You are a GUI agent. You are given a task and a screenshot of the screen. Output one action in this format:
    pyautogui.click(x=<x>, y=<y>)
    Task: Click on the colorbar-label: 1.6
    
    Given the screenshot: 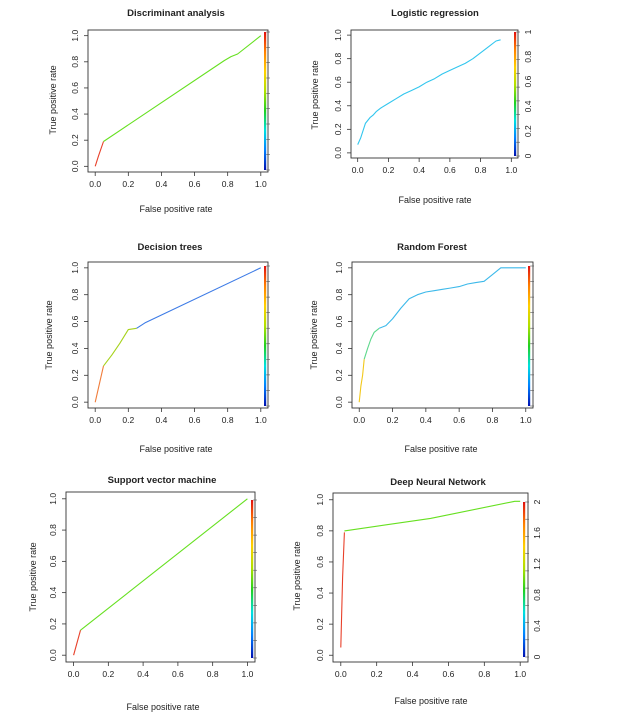 What is the action you would take?
    pyautogui.click(x=537, y=533)
    